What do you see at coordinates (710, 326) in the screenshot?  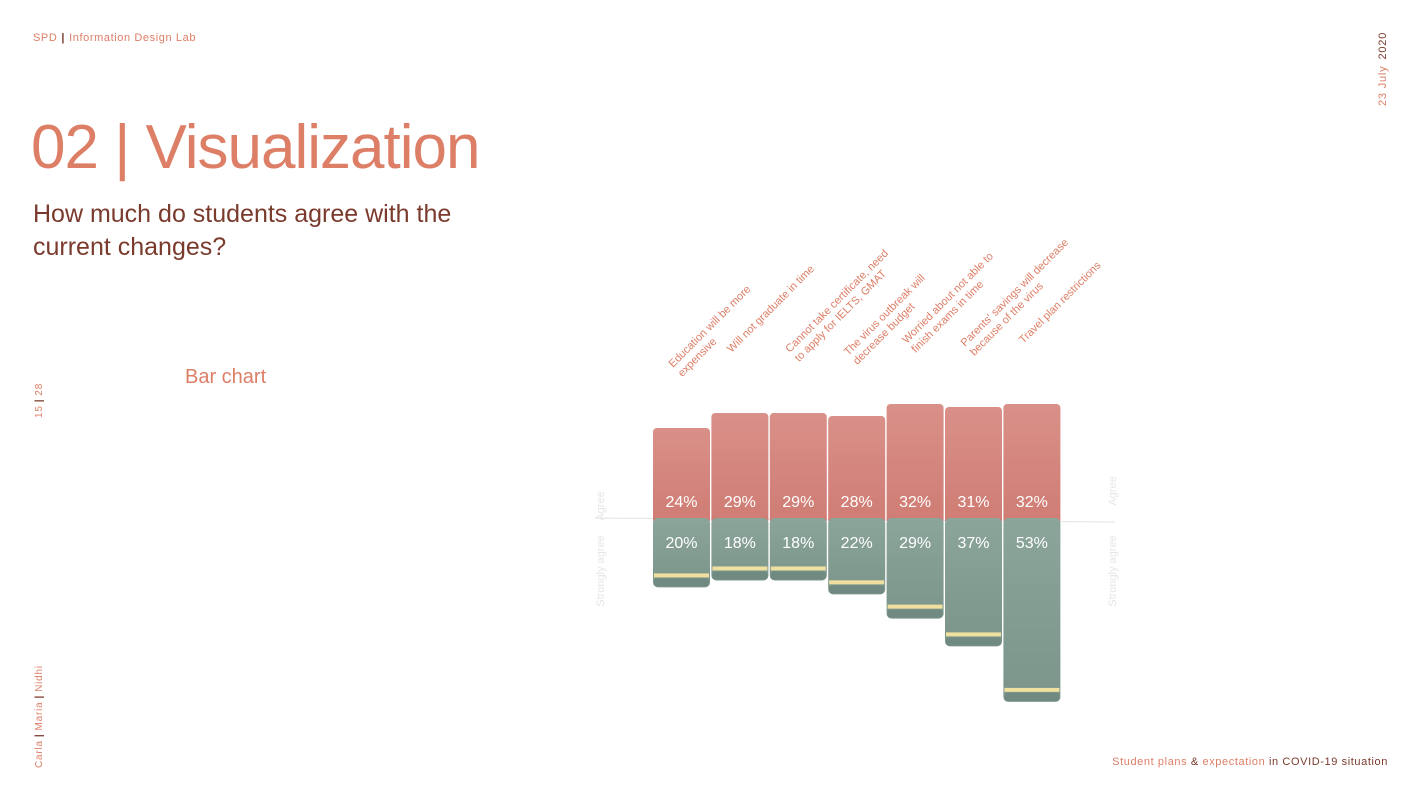 I see `category-label-line: Education will be more` at bounding box center [710, 326].